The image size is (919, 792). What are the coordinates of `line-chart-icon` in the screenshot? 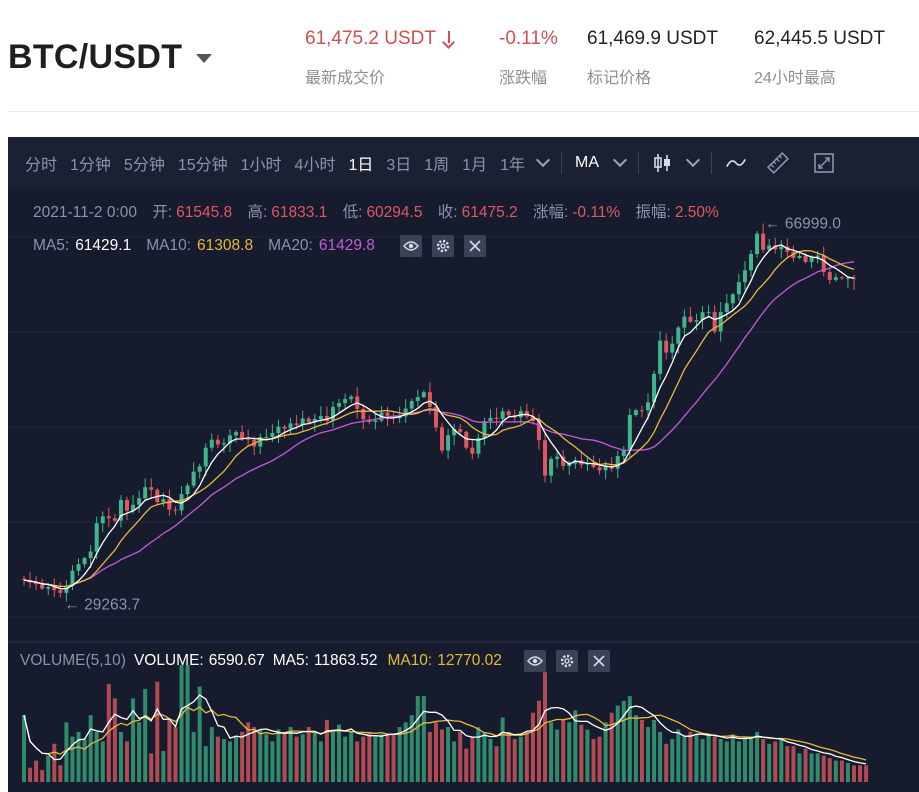 It's located at (736, 163).